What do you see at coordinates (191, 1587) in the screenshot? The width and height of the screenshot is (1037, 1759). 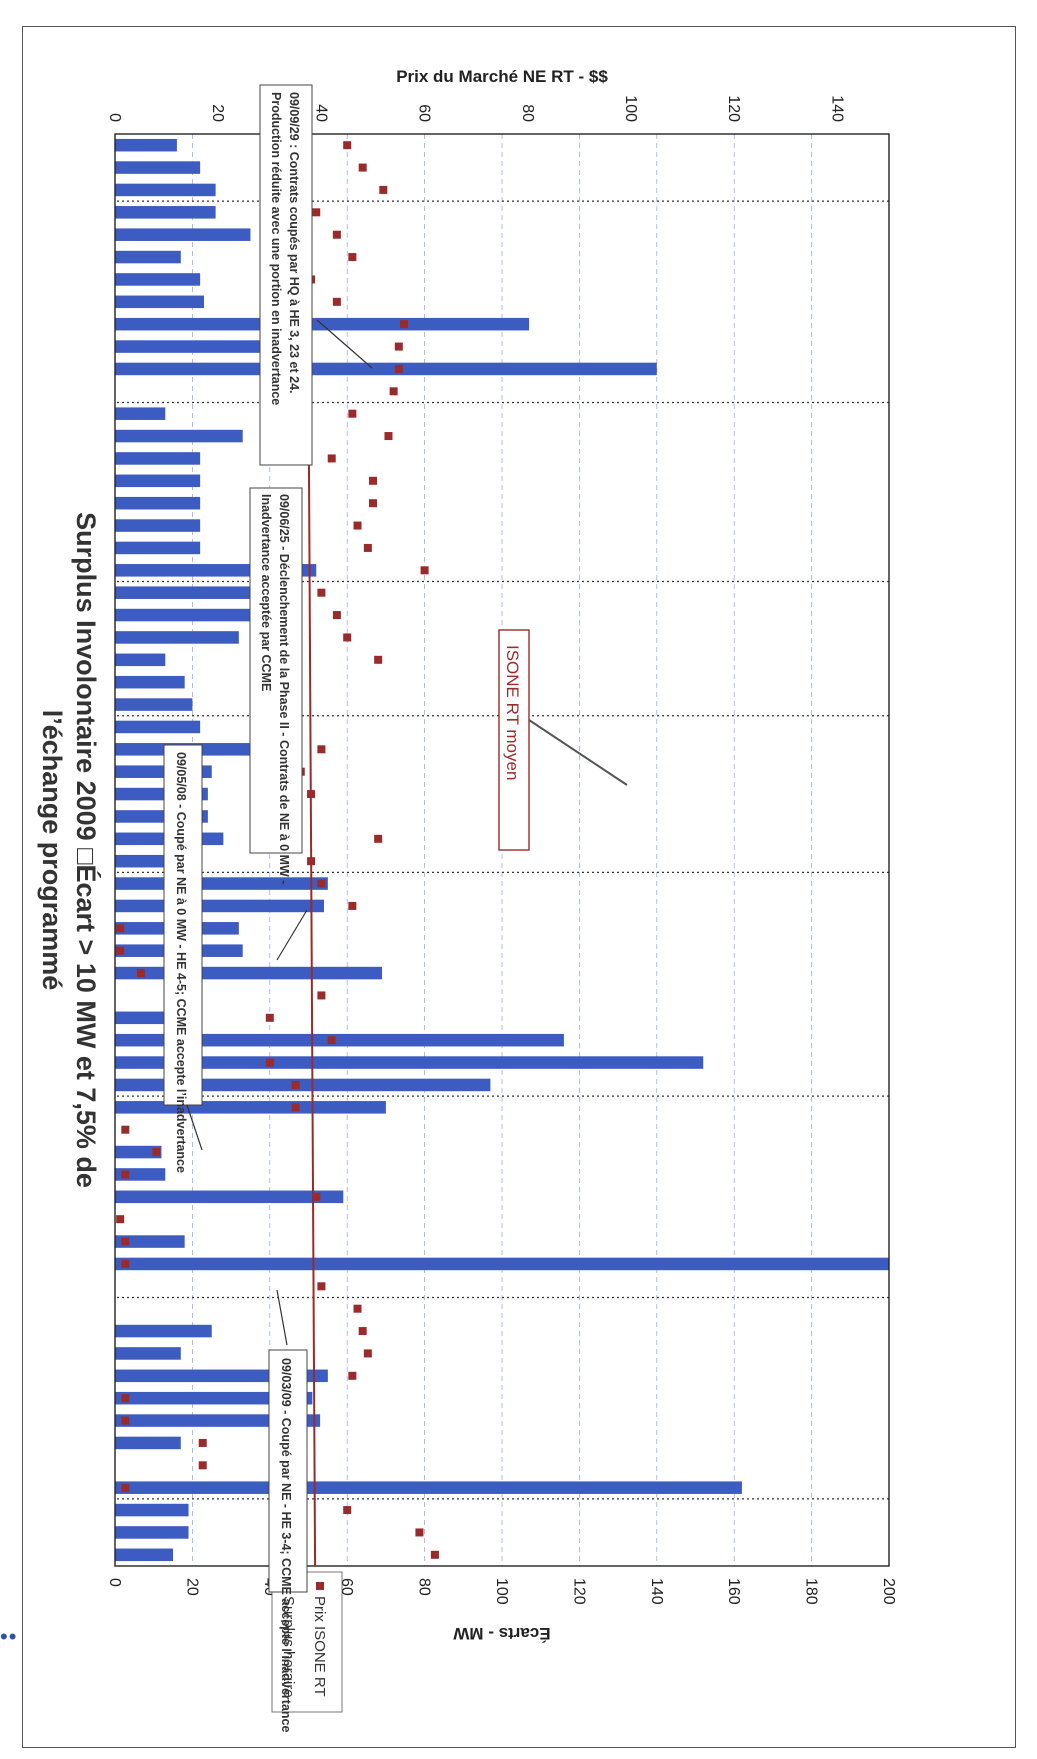 I see `y-right-tick-label: 20` at bounding box center [191, 1587].